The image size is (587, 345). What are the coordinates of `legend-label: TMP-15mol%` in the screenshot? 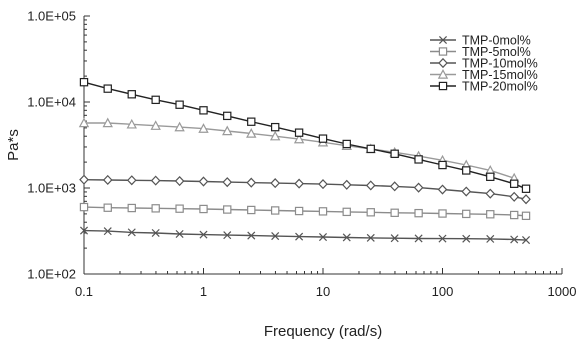 It's located at (500, 75).